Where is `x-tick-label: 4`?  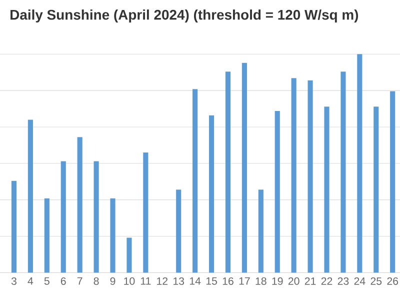 x-tick-label: 4 is located at coordinates (31, 281).